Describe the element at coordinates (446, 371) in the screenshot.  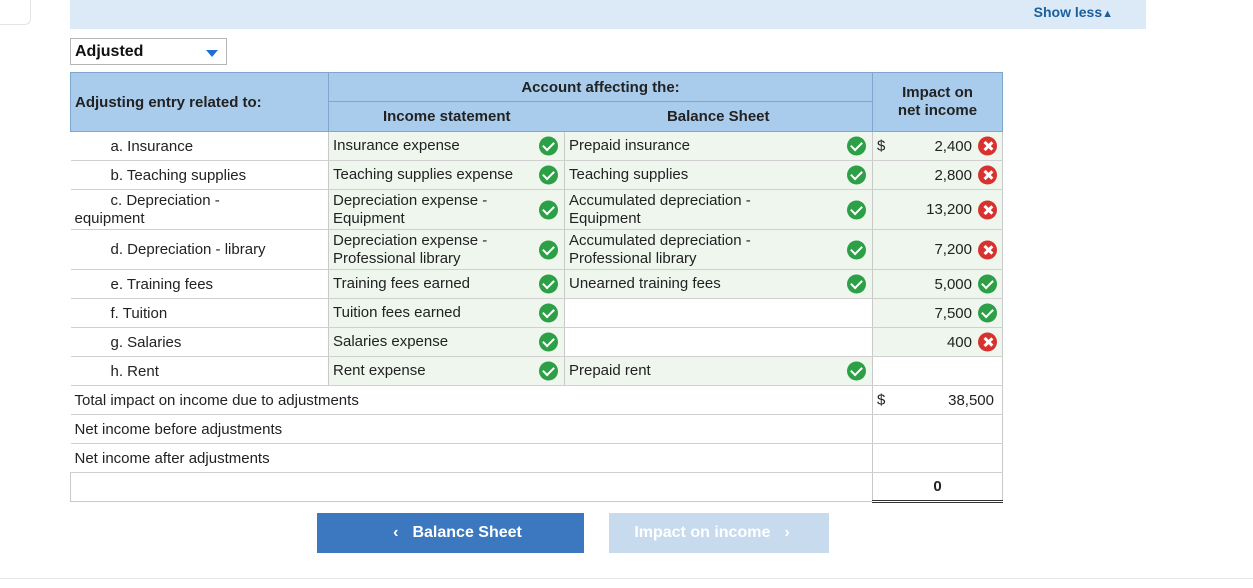
I see `income-account-select: Rent expense` at that location.